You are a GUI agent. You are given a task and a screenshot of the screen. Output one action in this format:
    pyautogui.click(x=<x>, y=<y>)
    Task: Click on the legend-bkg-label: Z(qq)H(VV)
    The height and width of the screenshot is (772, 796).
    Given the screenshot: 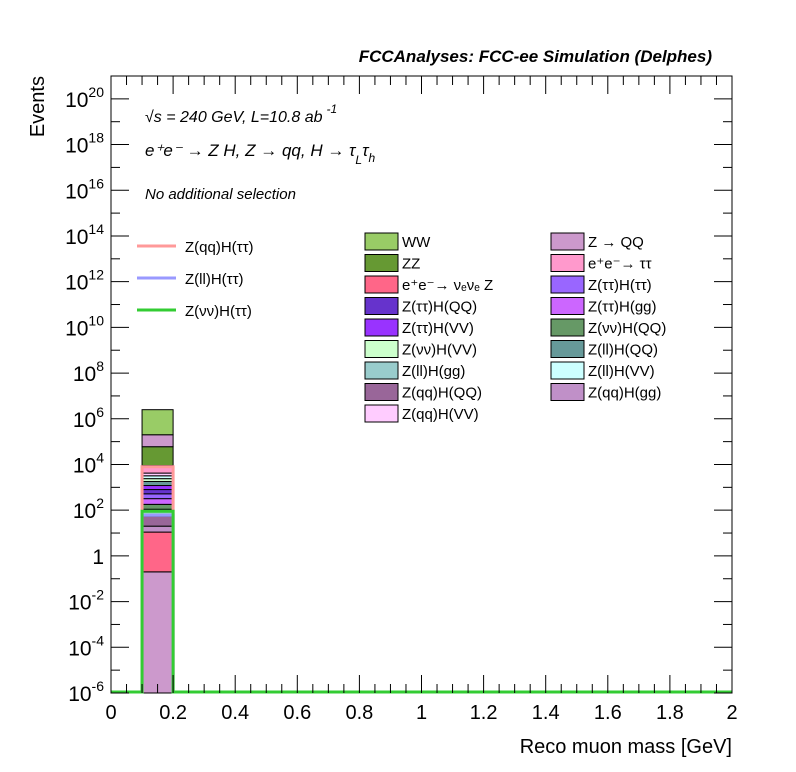 What is the action you would take?
    pyautogui.click(x=440, y=414)
    